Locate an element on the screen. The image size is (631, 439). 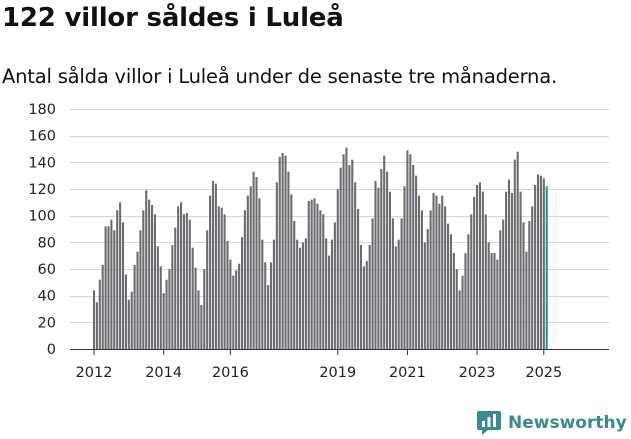
y-tick-label: 140 is located at coordinates (42, 163).